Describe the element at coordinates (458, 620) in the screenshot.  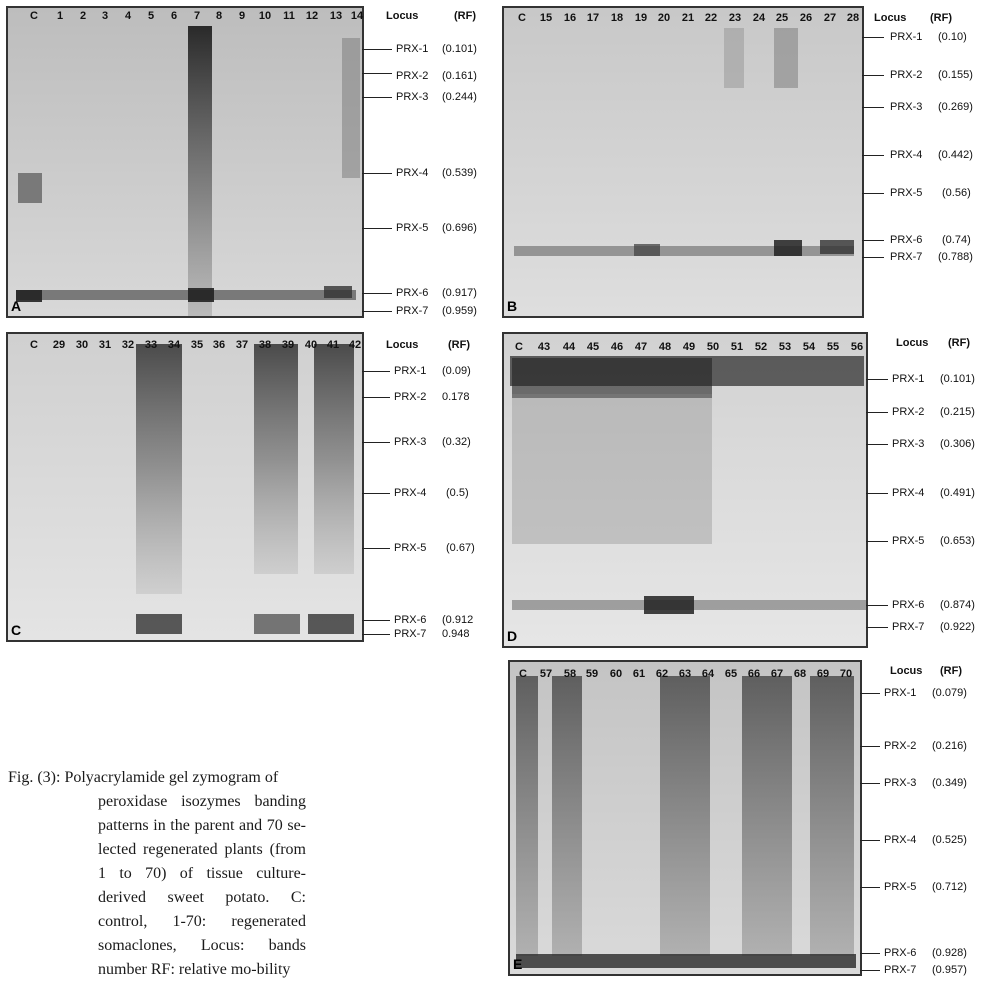
I see `locus-rf: (0.912` at that location.